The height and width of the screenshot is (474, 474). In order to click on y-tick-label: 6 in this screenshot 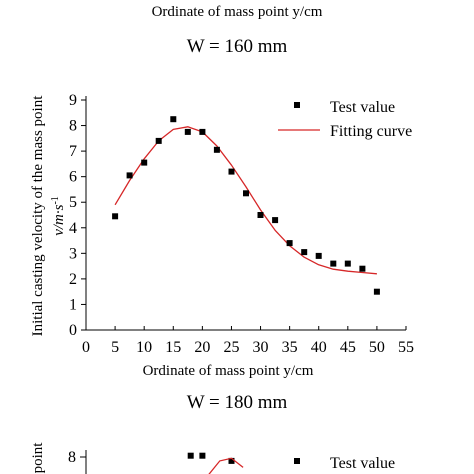, I will do `click(73, 177)`.